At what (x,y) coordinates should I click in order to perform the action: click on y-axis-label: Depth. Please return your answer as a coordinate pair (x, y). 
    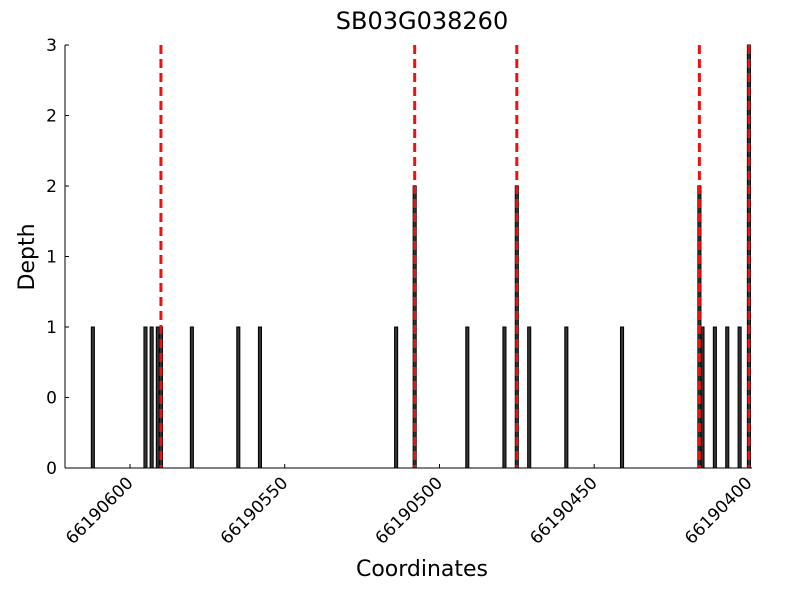
    Looking at the image, I should click on (27, 256).